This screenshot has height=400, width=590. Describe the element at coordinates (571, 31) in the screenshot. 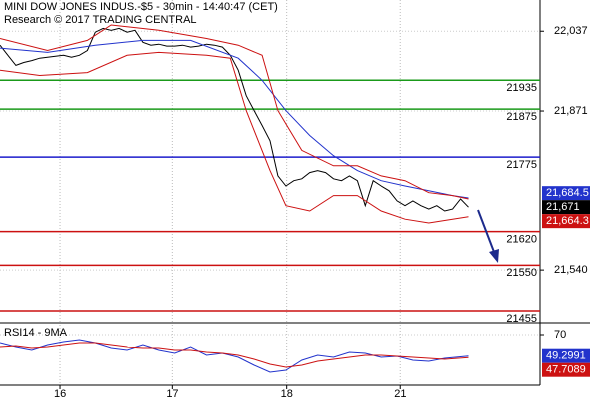

I see `y-tick-label: 22,037` at that location.